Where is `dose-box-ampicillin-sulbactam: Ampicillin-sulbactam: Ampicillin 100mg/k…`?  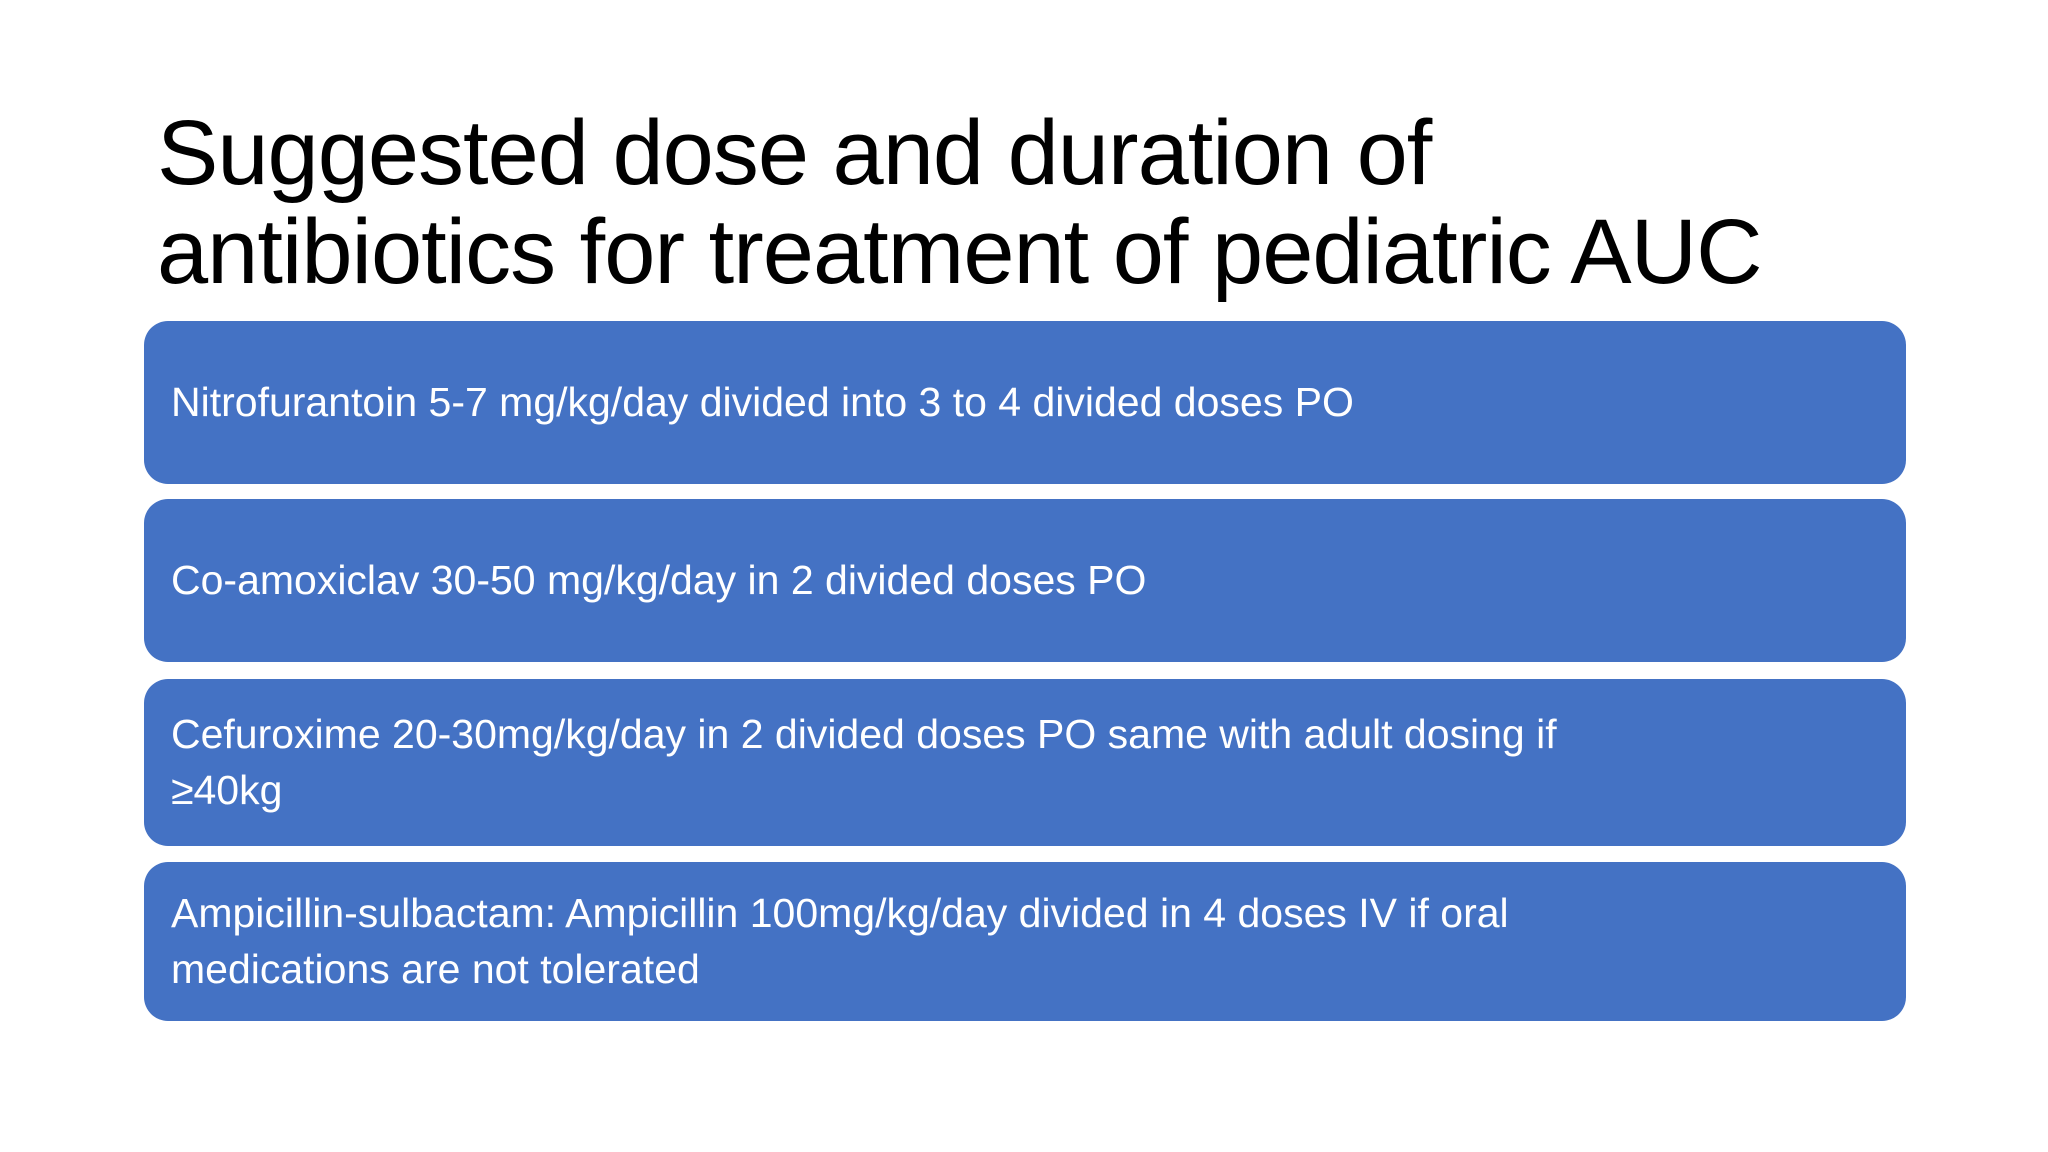
dose-box-ampicillin-sulbactam: Ampicillin-sulbactam: Ampicillin 100mg/k… is located at coordinates (1025, 941).